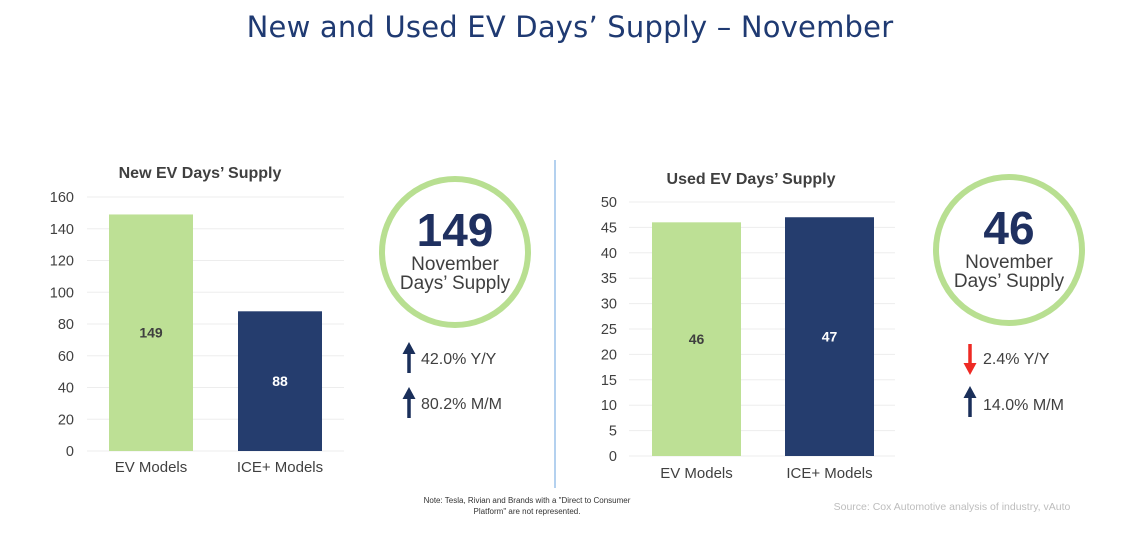 This screenshot has height=543, width=1140. I want to click on used-x-tick-label: EV Models, so click(696, 473).